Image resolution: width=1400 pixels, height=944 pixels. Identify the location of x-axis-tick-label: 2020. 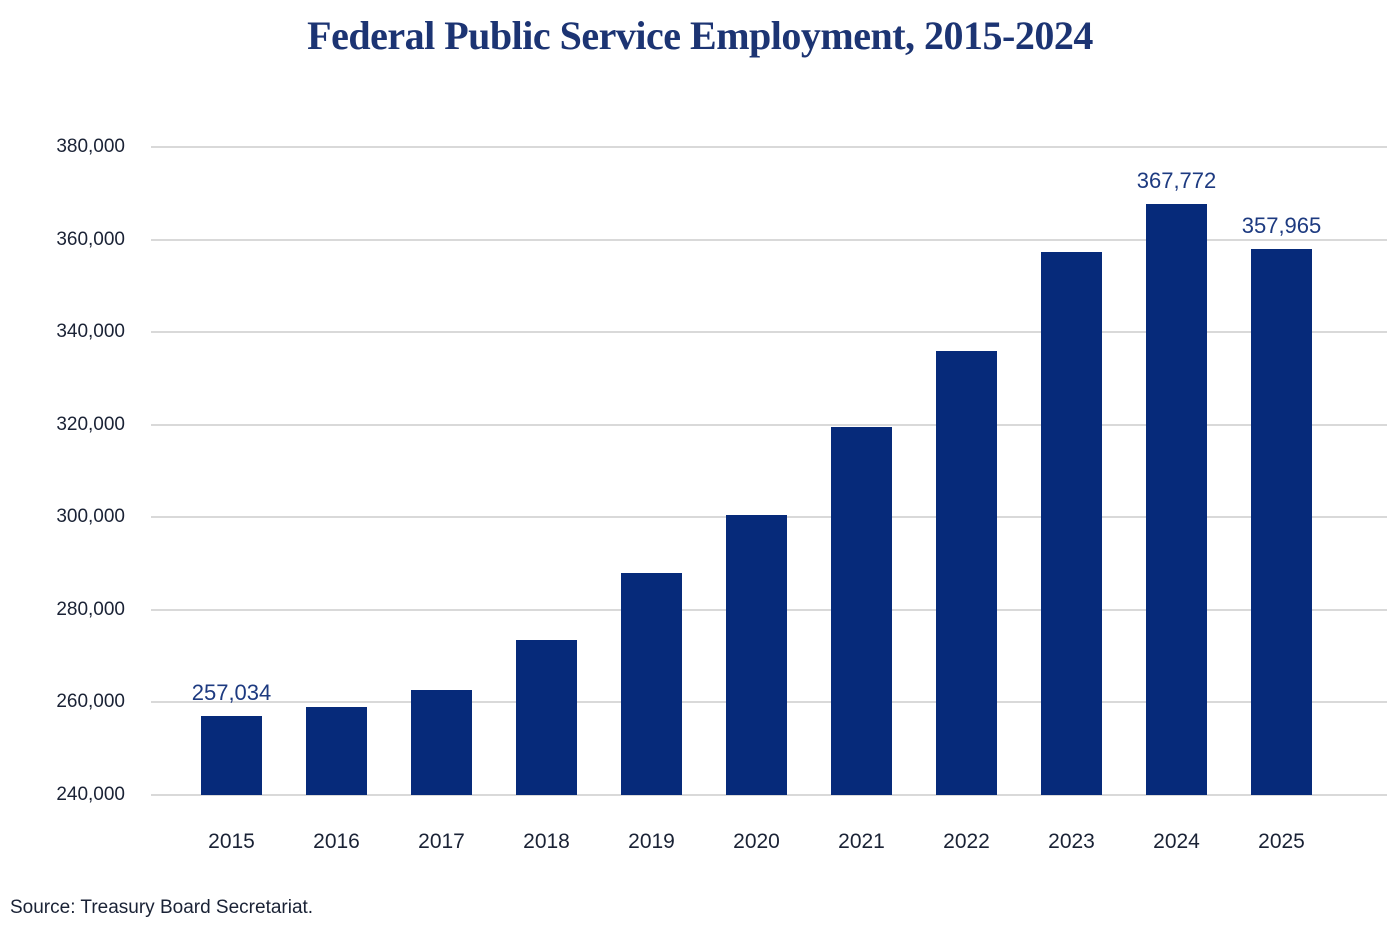
(756, 841).